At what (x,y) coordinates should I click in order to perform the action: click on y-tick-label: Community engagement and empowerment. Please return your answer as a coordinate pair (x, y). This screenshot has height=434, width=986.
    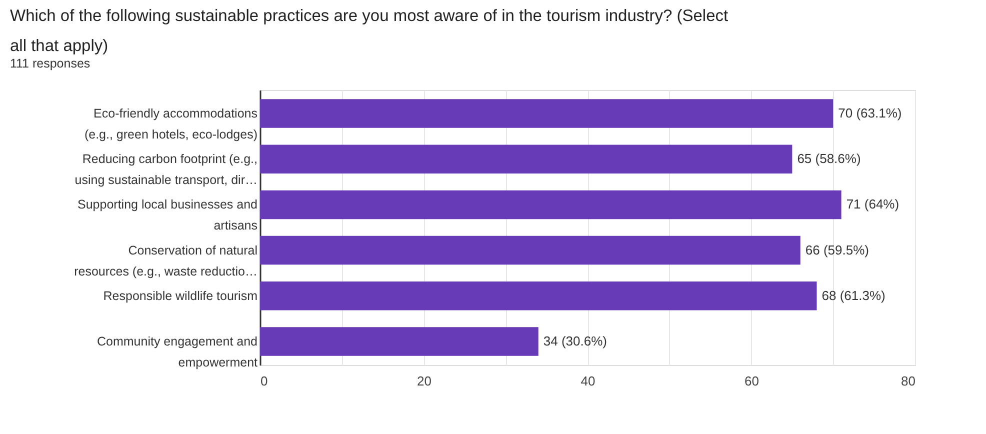
    Looking at the image, I should click on (177, 352).